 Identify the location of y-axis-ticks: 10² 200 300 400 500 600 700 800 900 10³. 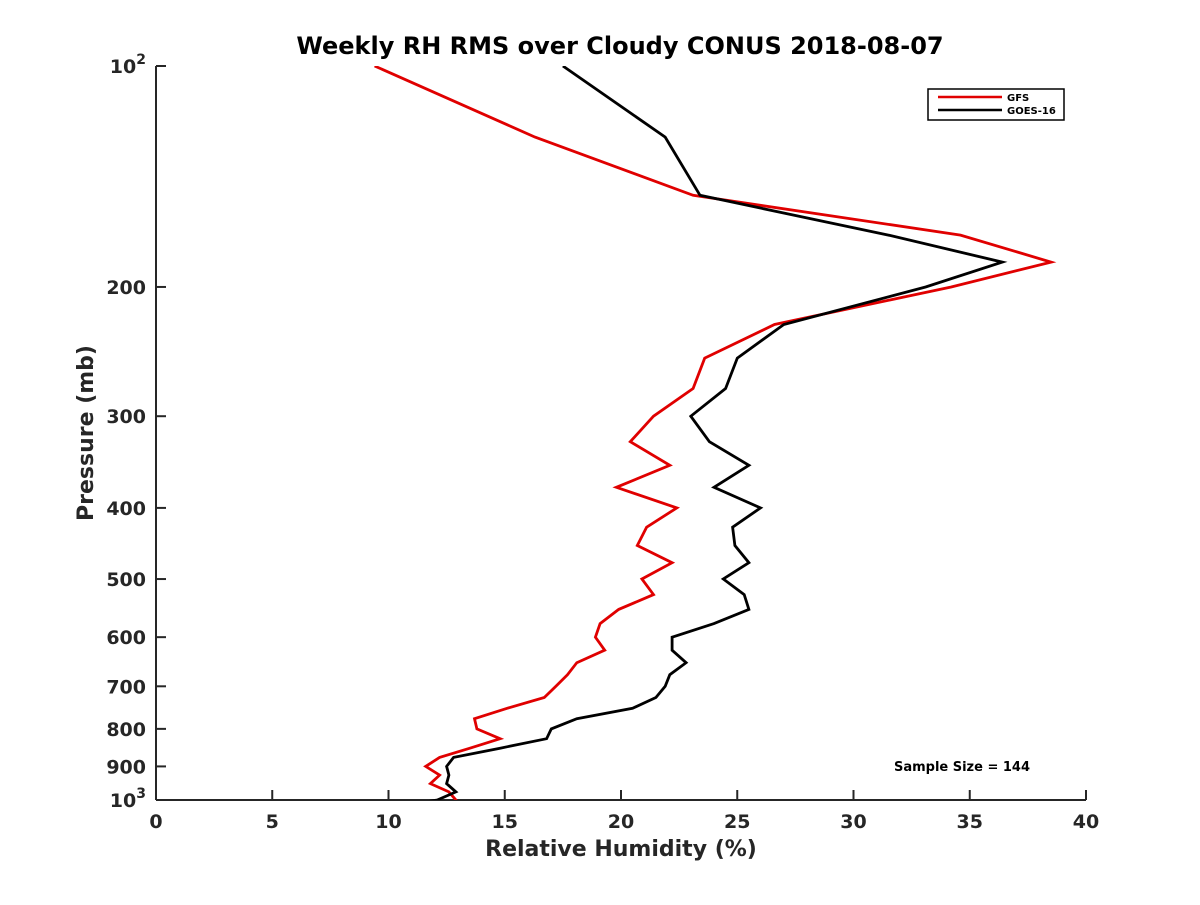
(136, 432).